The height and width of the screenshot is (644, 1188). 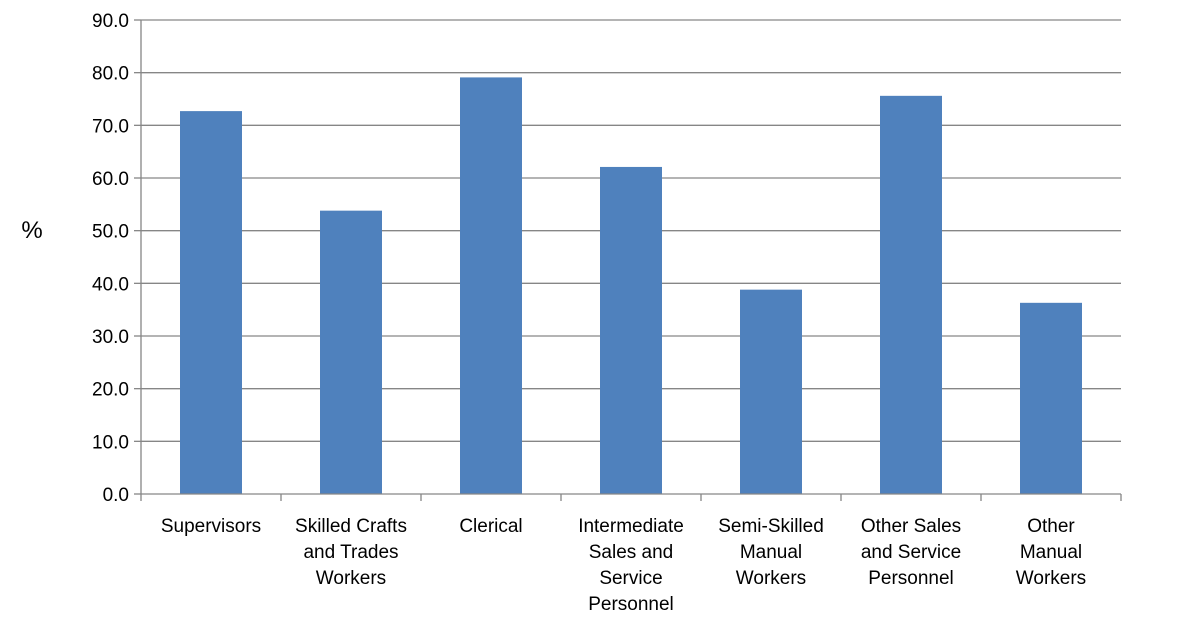 I want to click on x-tick-label: Intermediate Sales and Service Personnel, so click(x=631, y=565).